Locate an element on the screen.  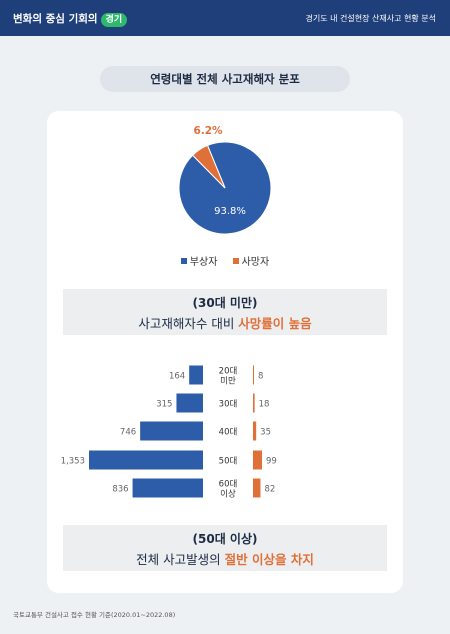
category-label: 30대 is located at coordinates (228, 405).